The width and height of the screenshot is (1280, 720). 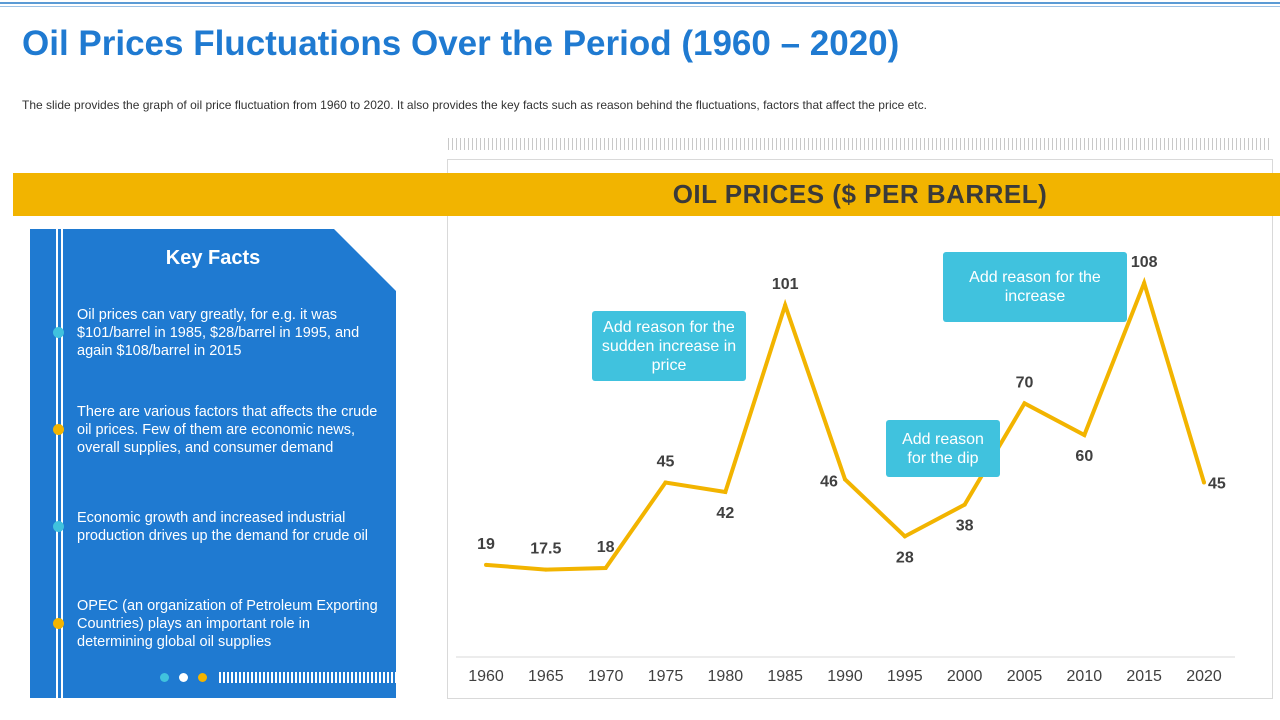 I want to click on key-facts-heading: Key Facts, so click(x=213, y=258).